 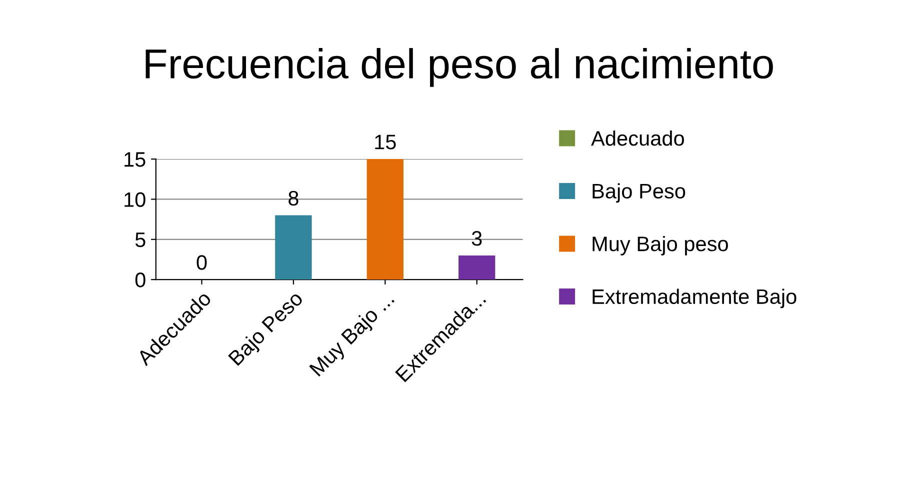 What do you see at coordinates (135, 199) in the screenshot?
I see `y-tick-label: 10` at bounding box center [135, 199].